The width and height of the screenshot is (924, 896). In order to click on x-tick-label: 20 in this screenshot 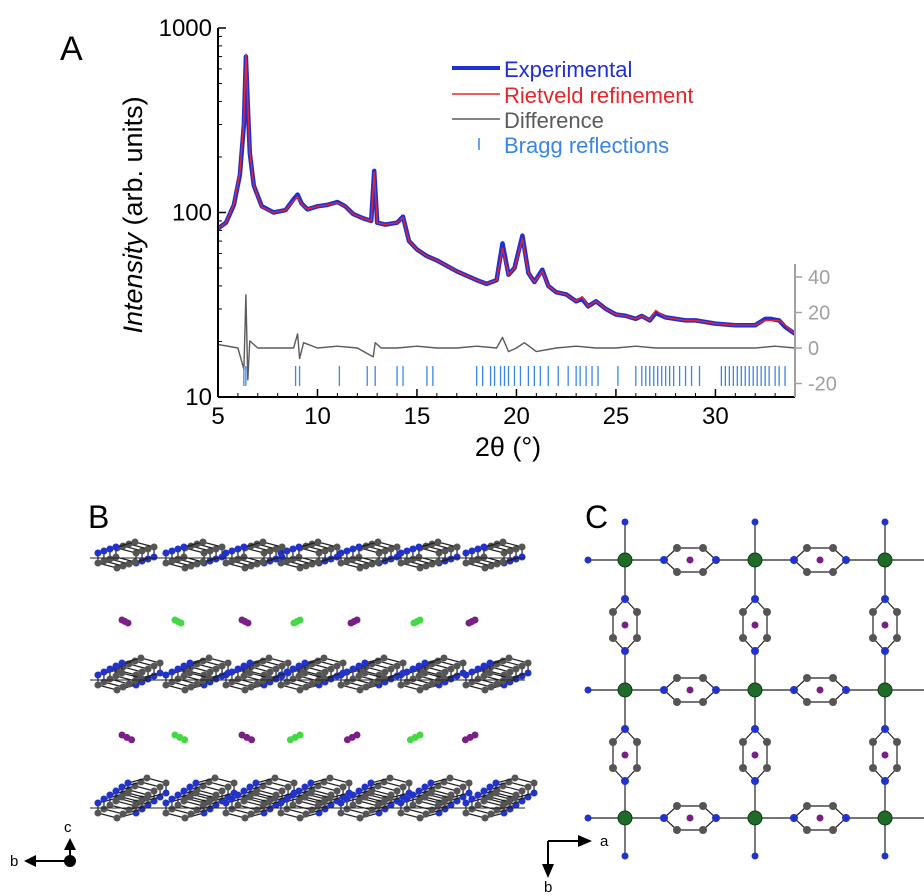, I will do `click(516, 416)`.